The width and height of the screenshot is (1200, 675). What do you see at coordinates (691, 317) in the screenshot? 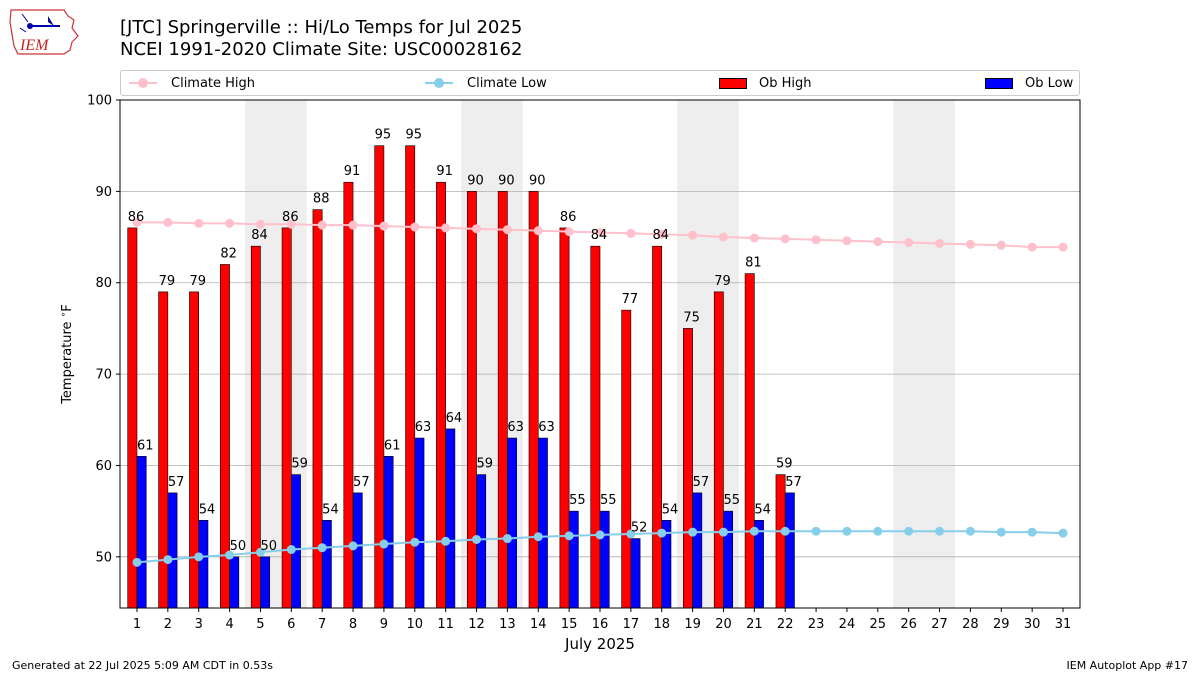
I see `ob-high-label: 75` at bounding box center [691, 317].